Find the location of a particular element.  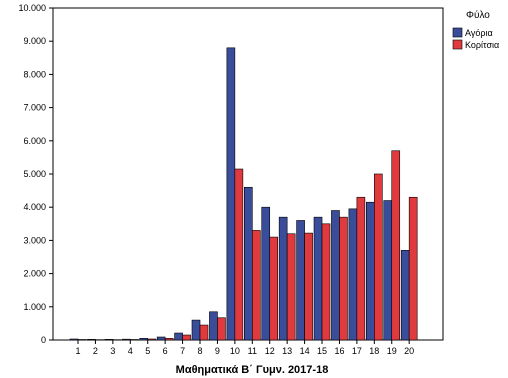

x-tick-label: 7 is located at coordinates (182, 351).